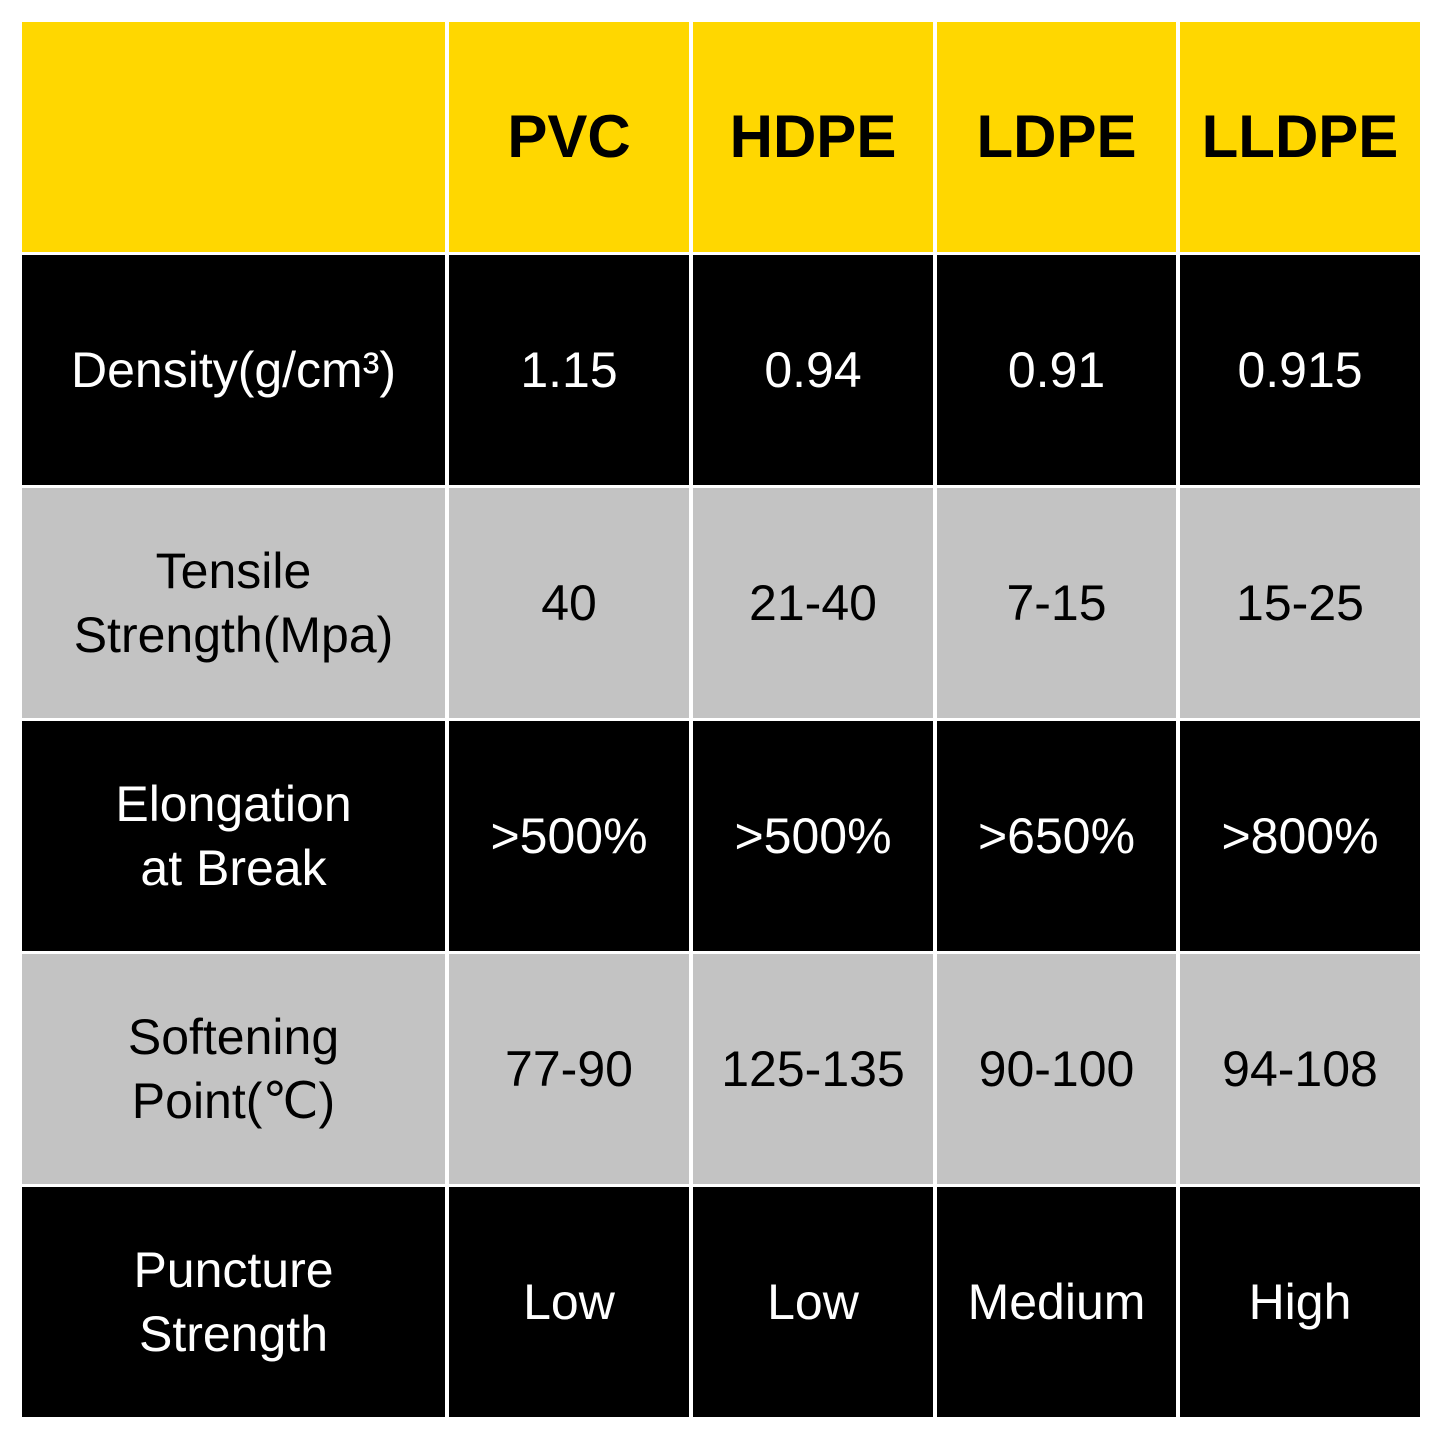 This screenshot has width=1445, height=1445. Describe the element at coordinates (1056, 1302) in the screenshot. I see `table-cell: Medium` at that location.